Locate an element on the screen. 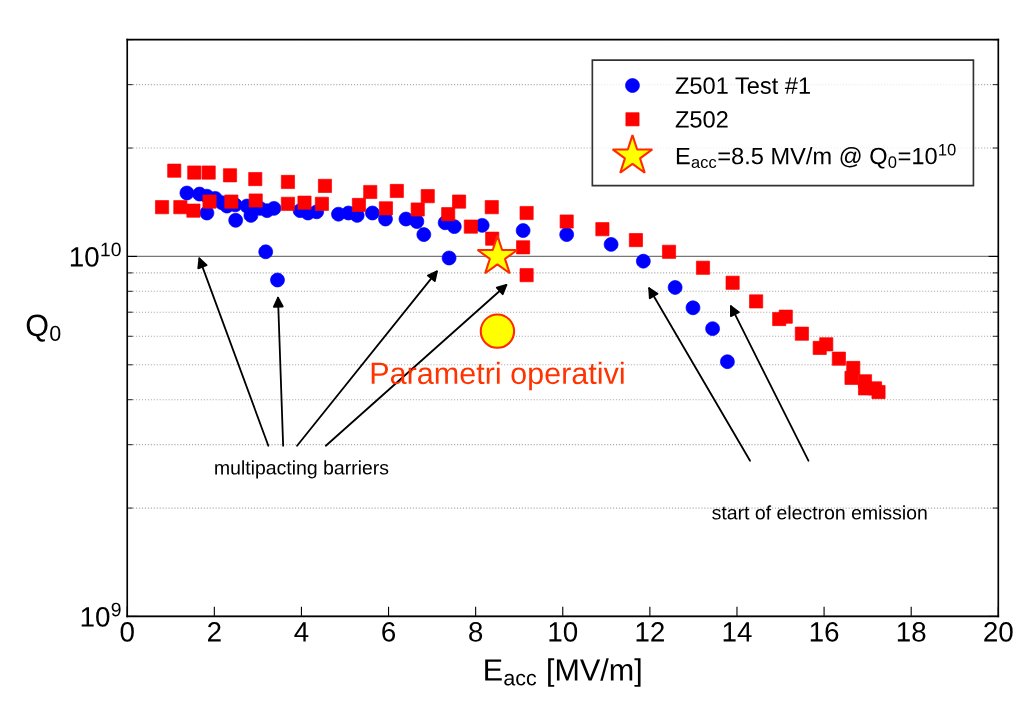 The image size is (1026, 721). x-tick-label: 8 is located at coordinates (476, 632).